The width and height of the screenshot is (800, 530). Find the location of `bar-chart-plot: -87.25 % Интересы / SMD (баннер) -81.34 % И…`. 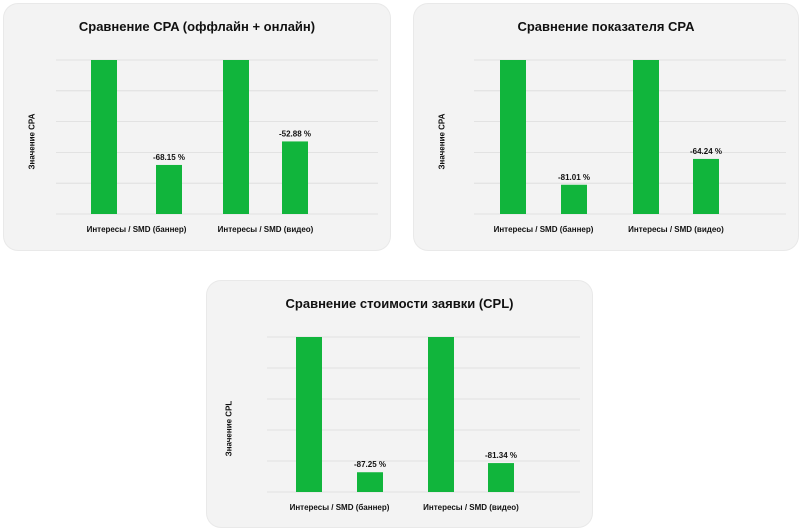

bar-chart-plot: -87.25 % Интересы / SMD (баннер) -81.34 % И… is located at coordinates (423, 424).